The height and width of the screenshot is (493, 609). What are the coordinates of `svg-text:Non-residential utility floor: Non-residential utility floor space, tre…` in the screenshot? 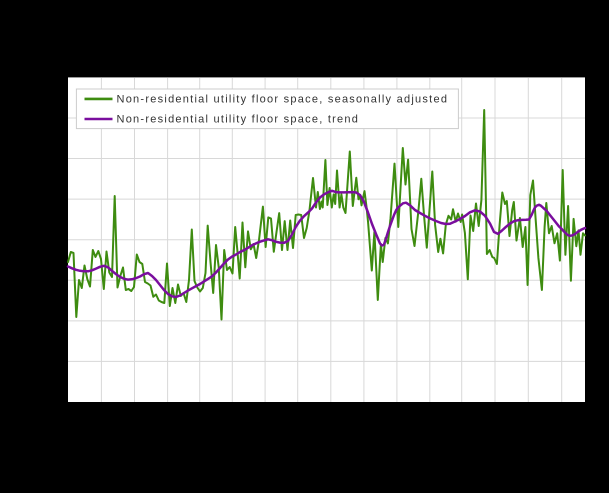 It's located at (238, 119).